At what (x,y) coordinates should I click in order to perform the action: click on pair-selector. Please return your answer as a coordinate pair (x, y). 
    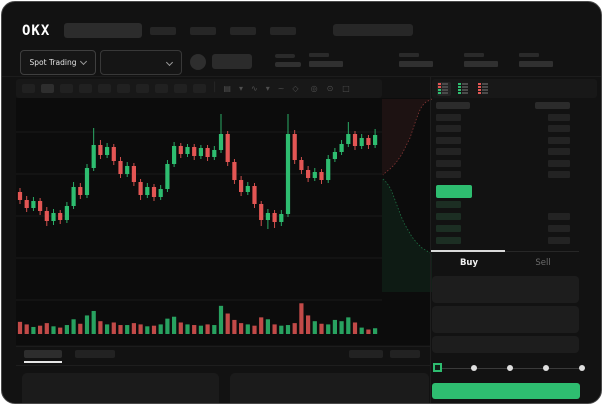
    Looking at the image, I should click on (141, 62).